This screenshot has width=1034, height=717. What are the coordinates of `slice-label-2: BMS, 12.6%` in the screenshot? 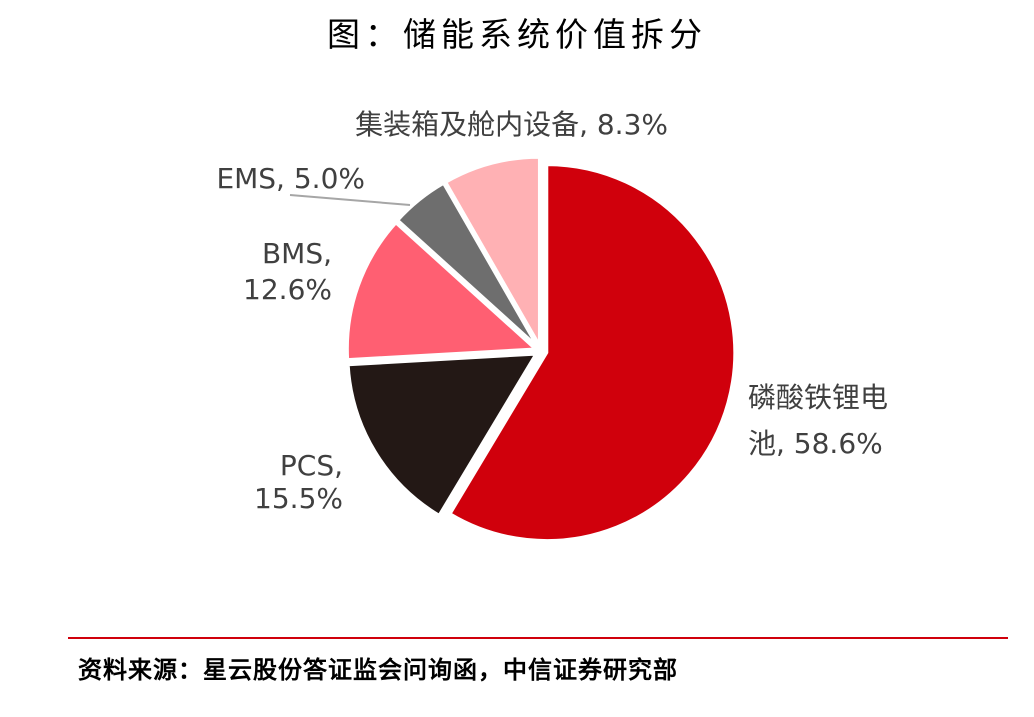 It's located at (287, 271).